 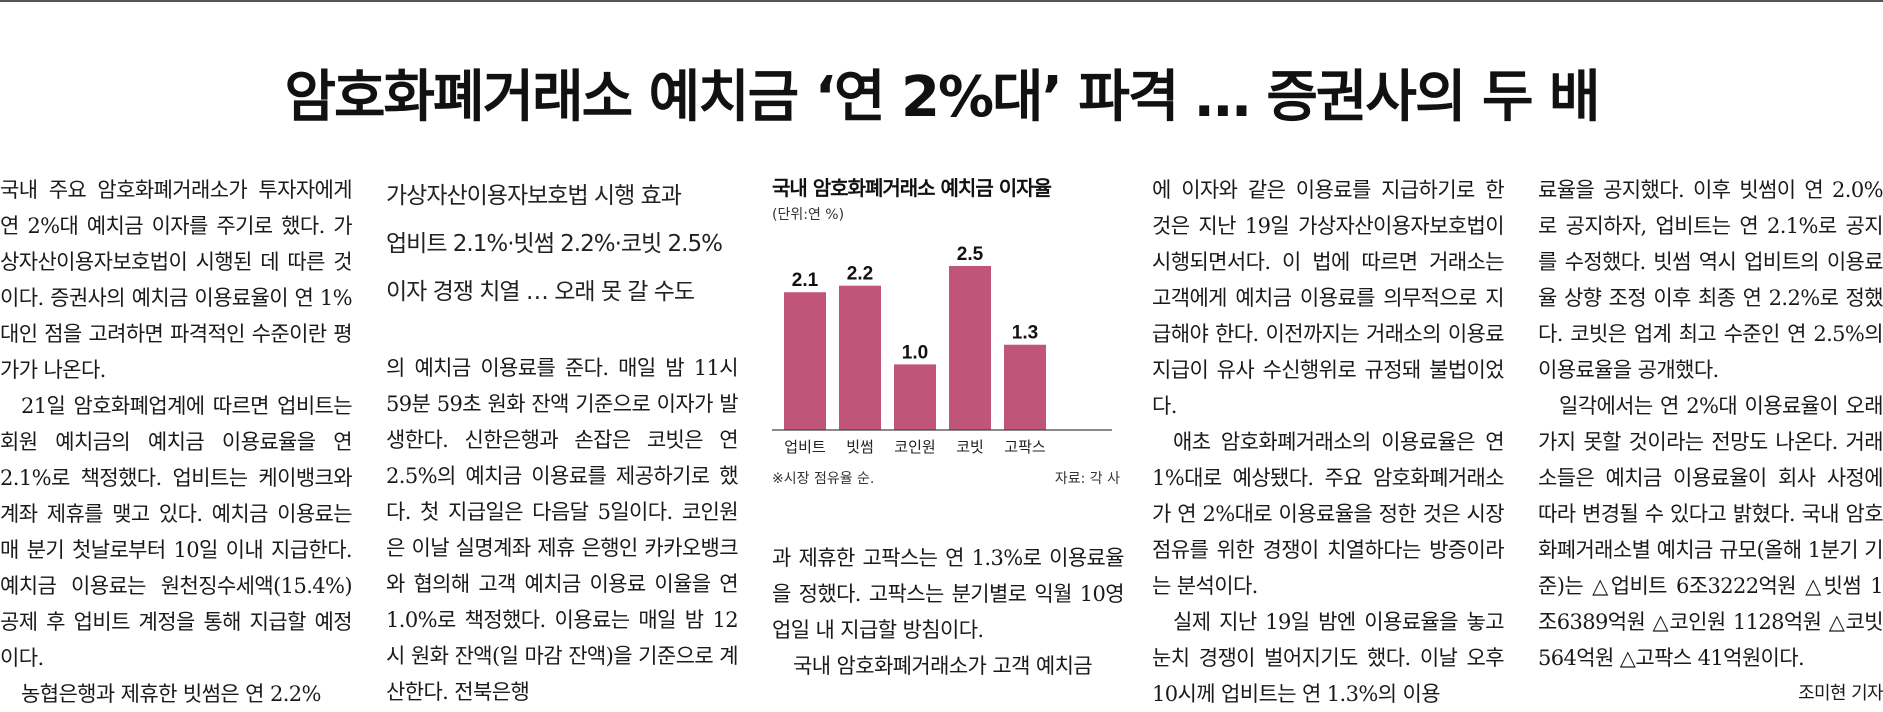 I want to click on chart-title: 국내 암호화폐거래소 예치금 이자율, so click(x=912, y=188).